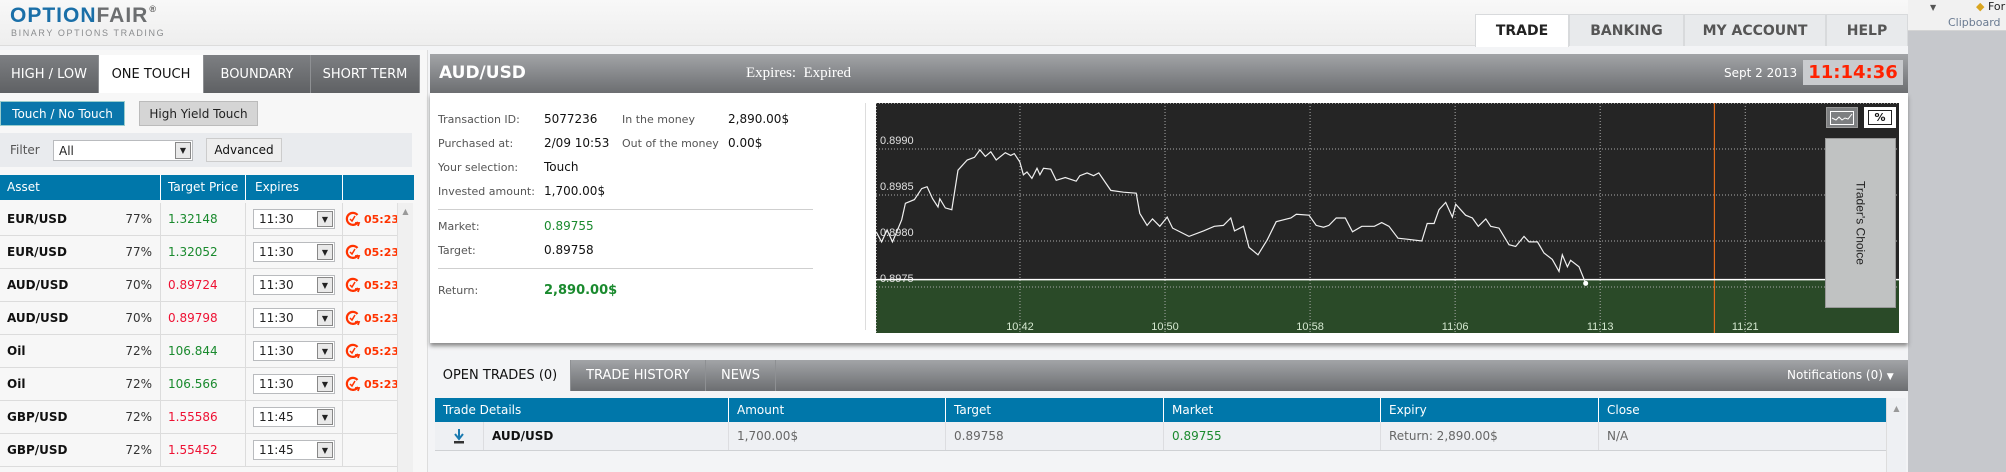 Image resolution: width=2006 pixels, height=472 pixels. Describe the element at coordinates (193, 318) in the screenshot. I see `target-price: 0.89798` at that location.